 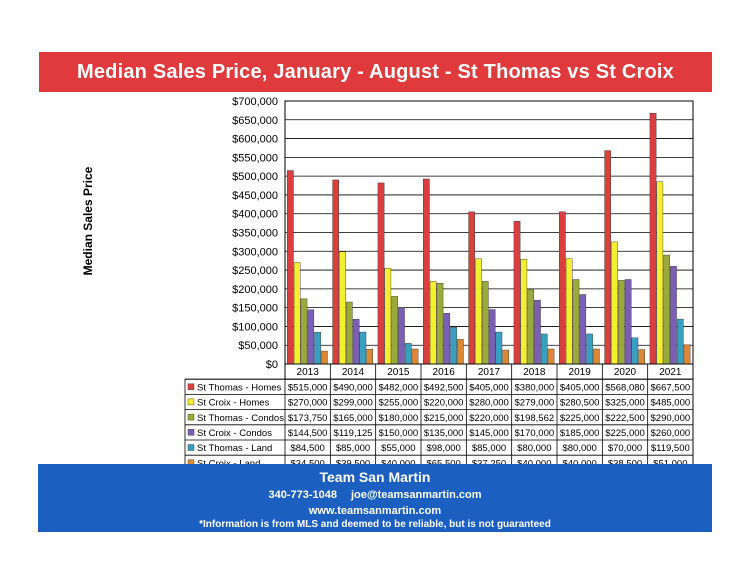 What do you see at coordinates (670, 463) in the screenshot?
I see `data-label: $51,000` at bounding box center [670, 463].